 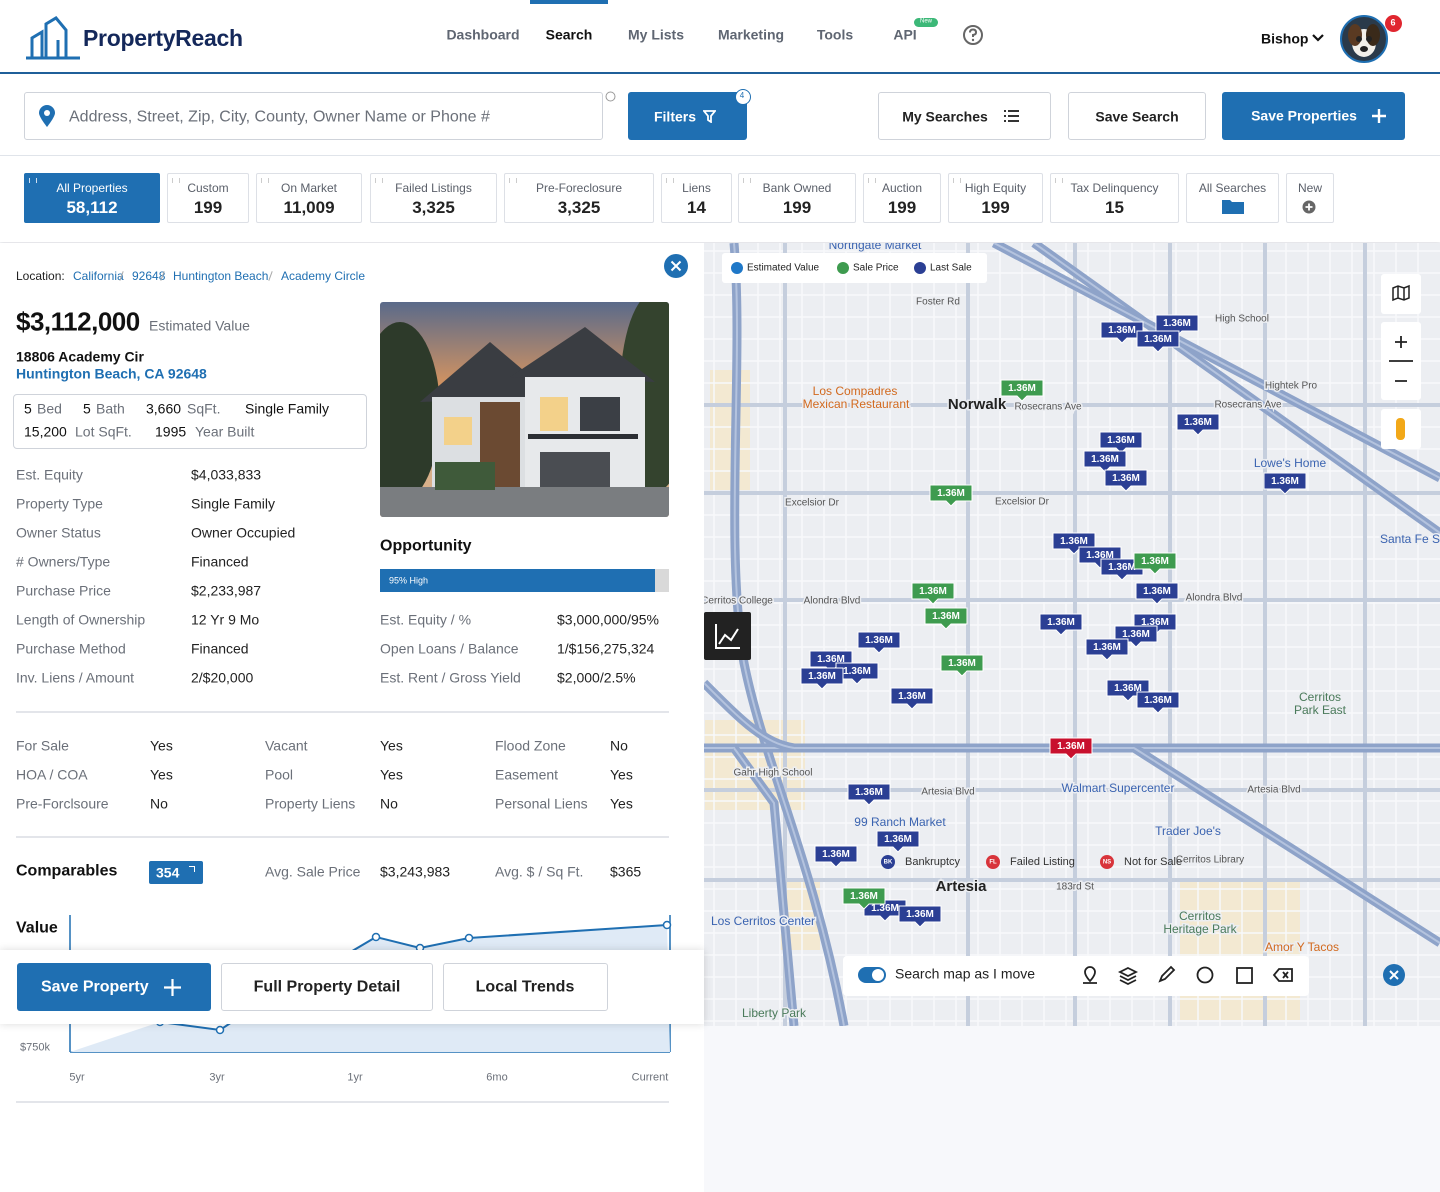 I want to click on action-label: Full Property Detail, so click(x=327, y=987).